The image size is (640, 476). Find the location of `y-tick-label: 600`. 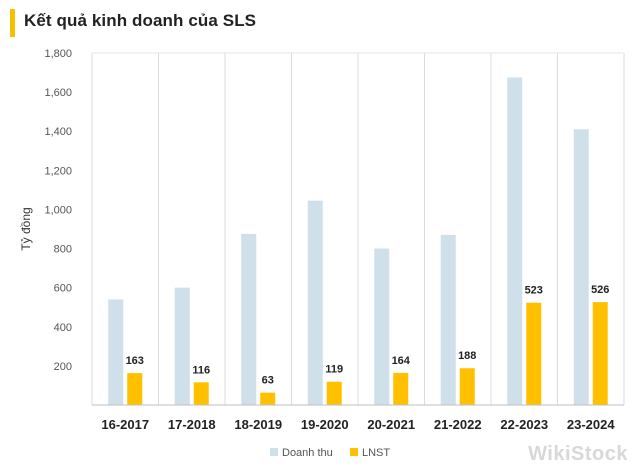

y-tick-label: 600 is located at coordinates (63, 289).